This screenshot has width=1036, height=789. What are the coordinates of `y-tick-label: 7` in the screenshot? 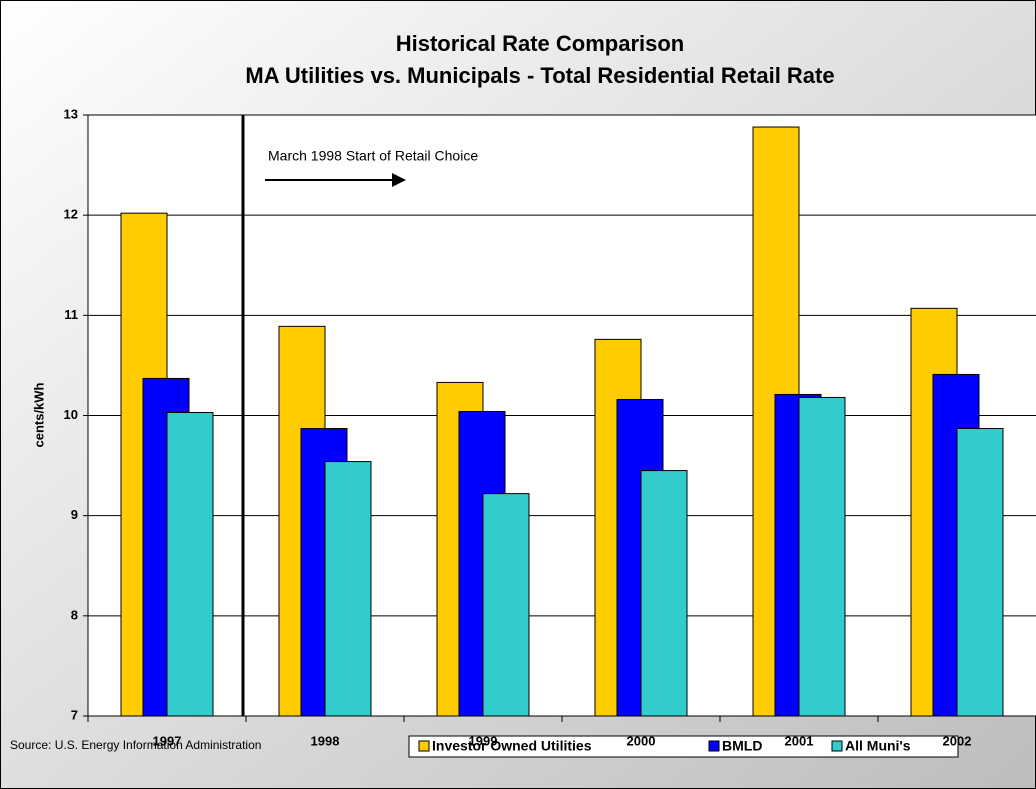 It's located at (74, 714).